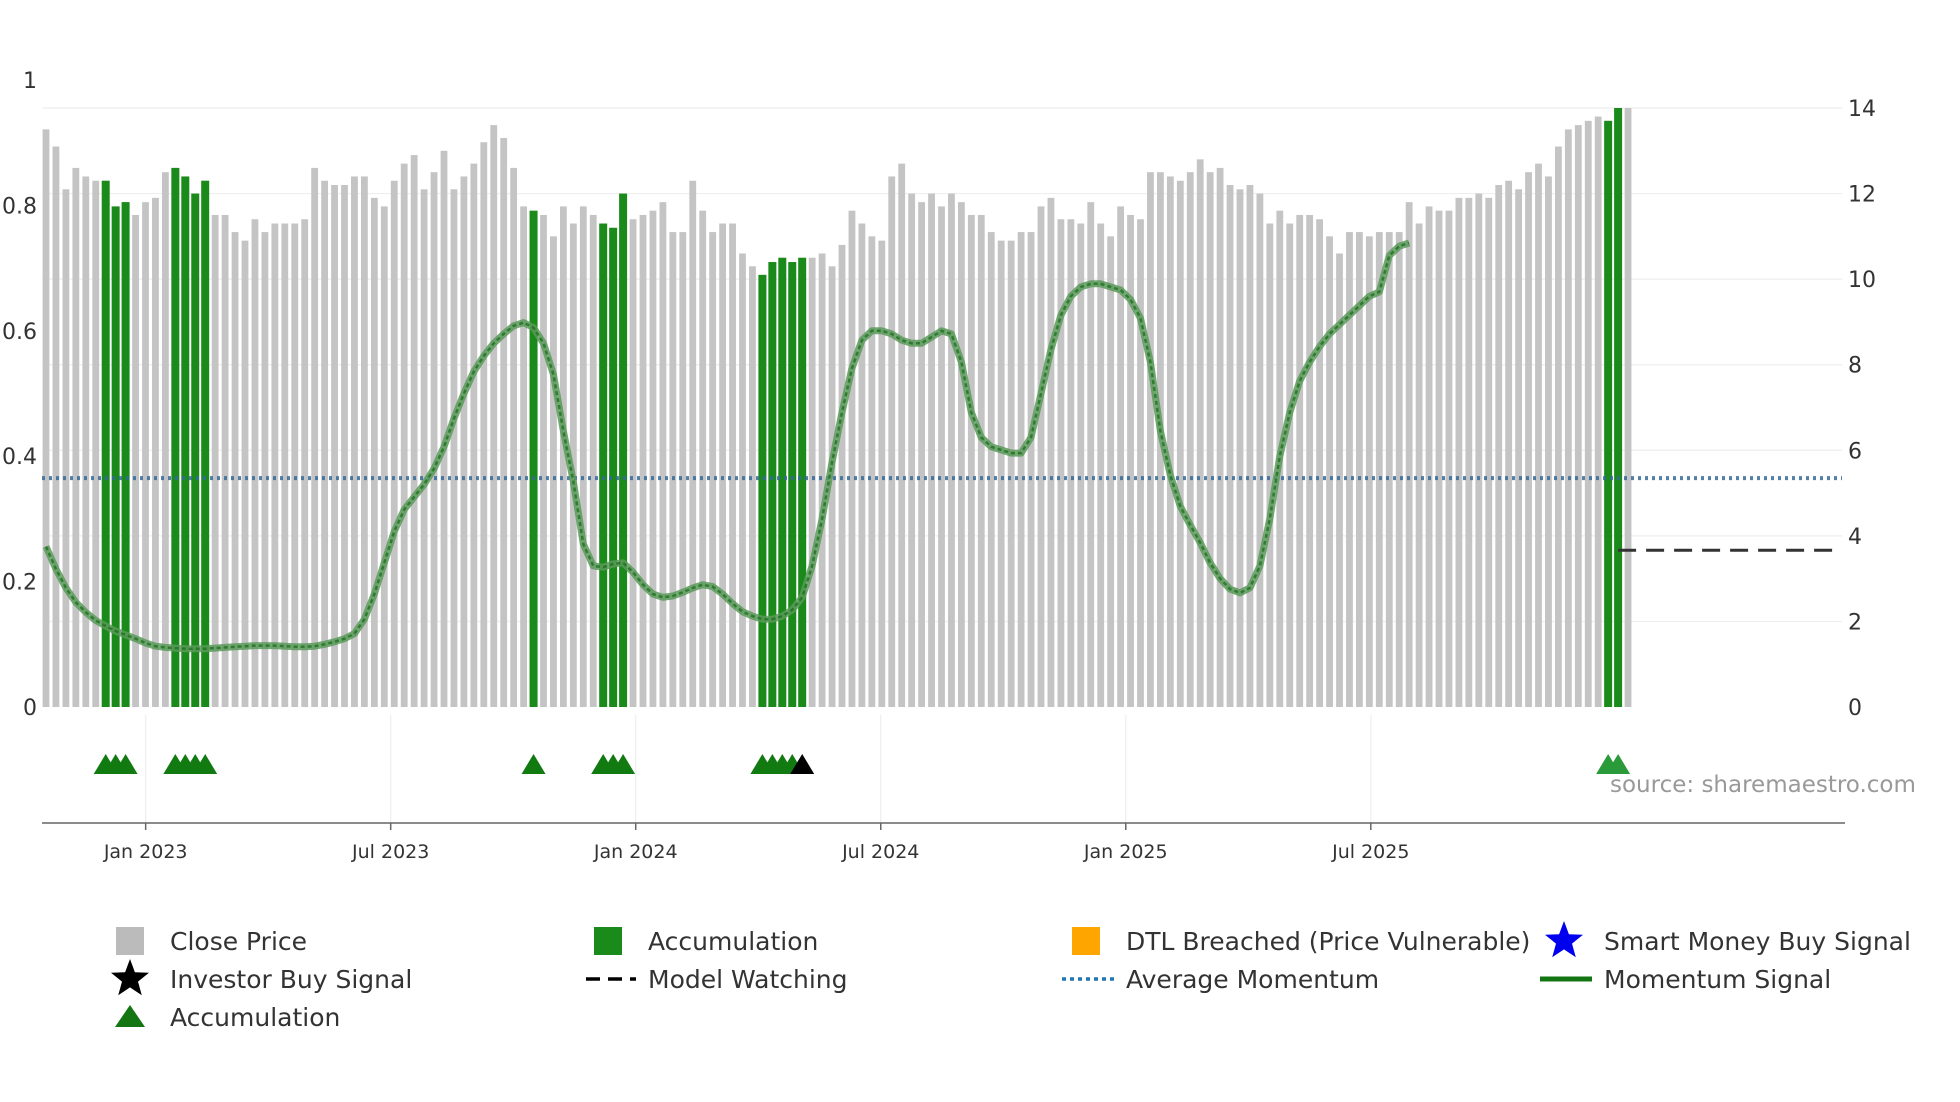 This screenshot has height=1102, width=1960. What do you see at coordinates (1125, 852) in the screenshot?
I see `x-tick-label: Jan 2025` at bounding box center [1125, 852].